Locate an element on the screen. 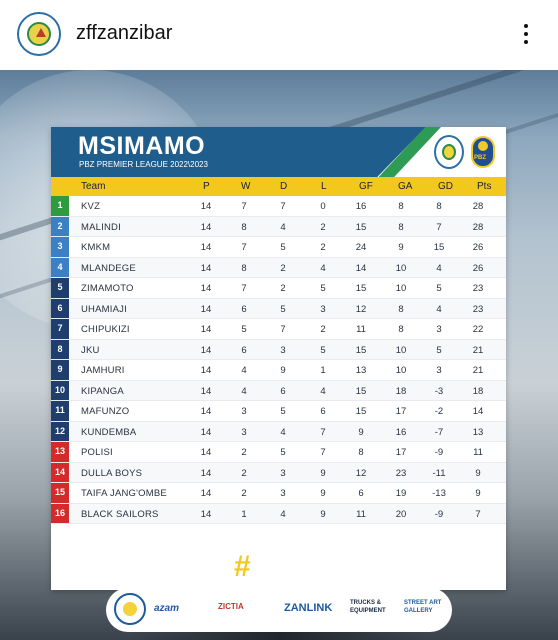 This screenshot has height=640, width=558. cell-pts: 22 is located at coordinates (478, 329).